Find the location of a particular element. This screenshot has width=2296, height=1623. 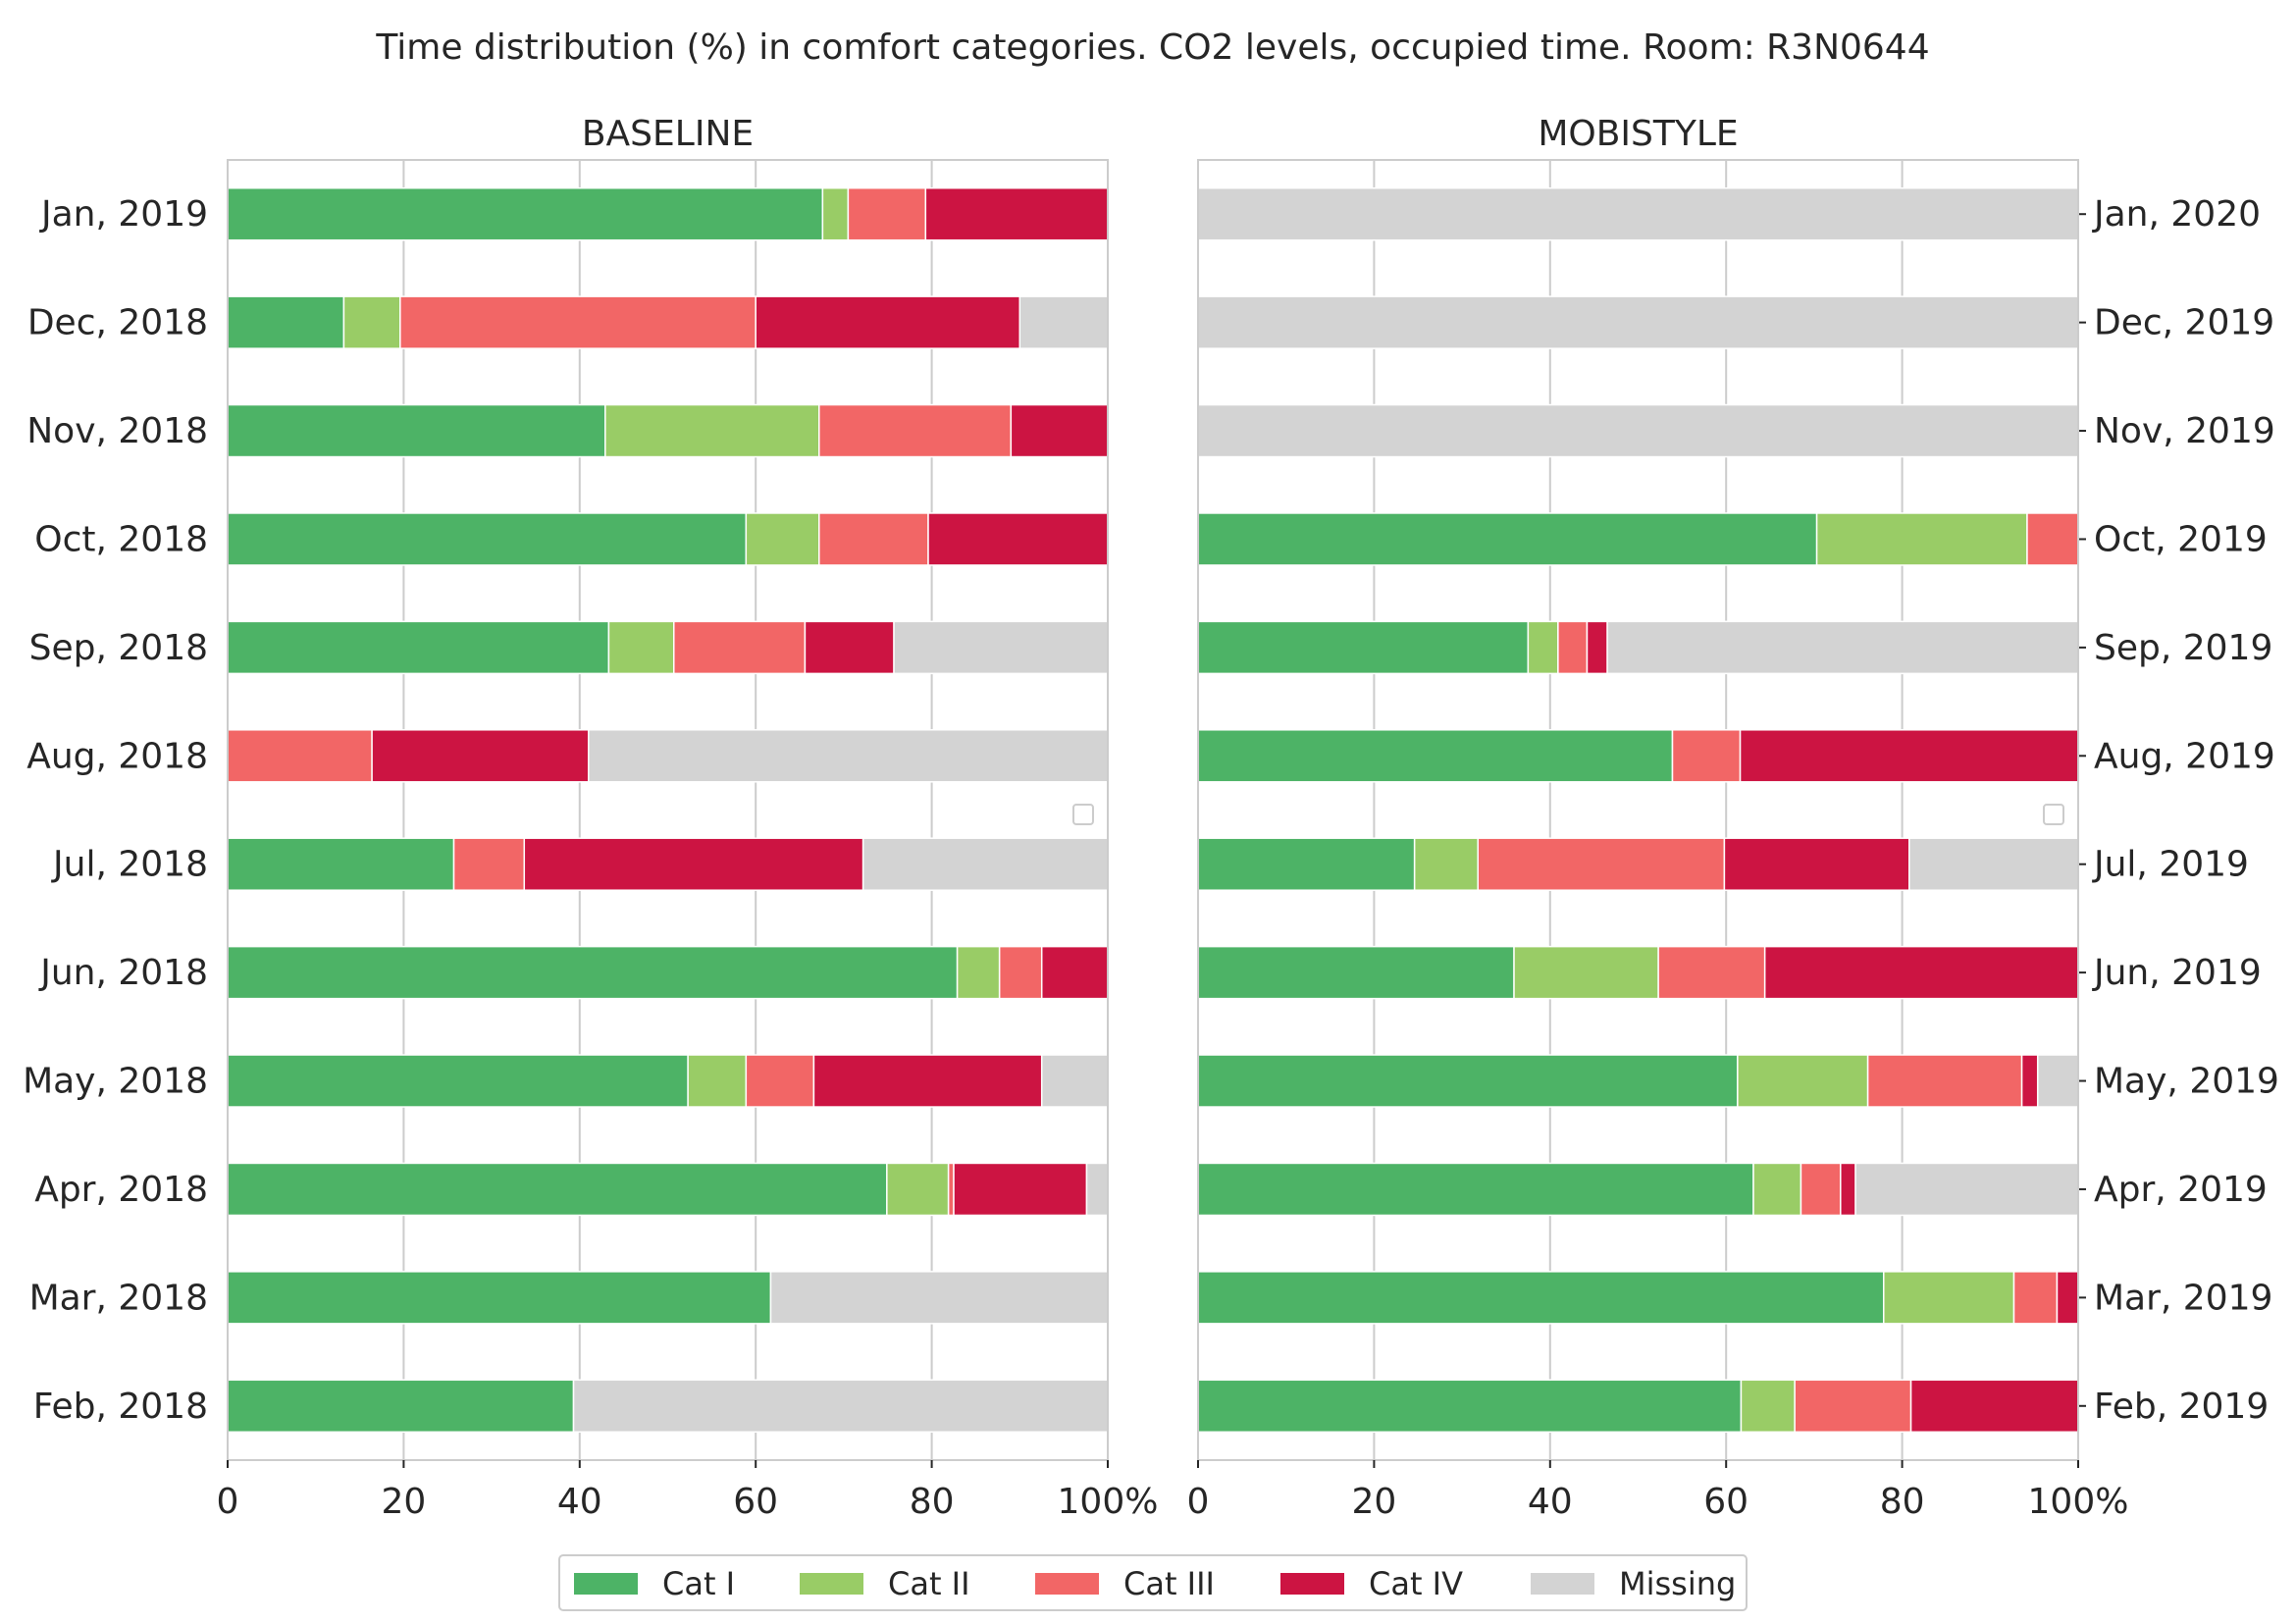

x-tick-label: 20 is located at coordinates (1373, 1502).